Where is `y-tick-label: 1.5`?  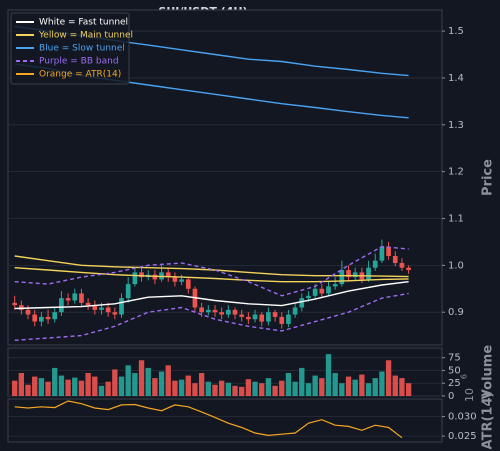
y-tick-label: 1.5 is located at coordinates (456, 31).